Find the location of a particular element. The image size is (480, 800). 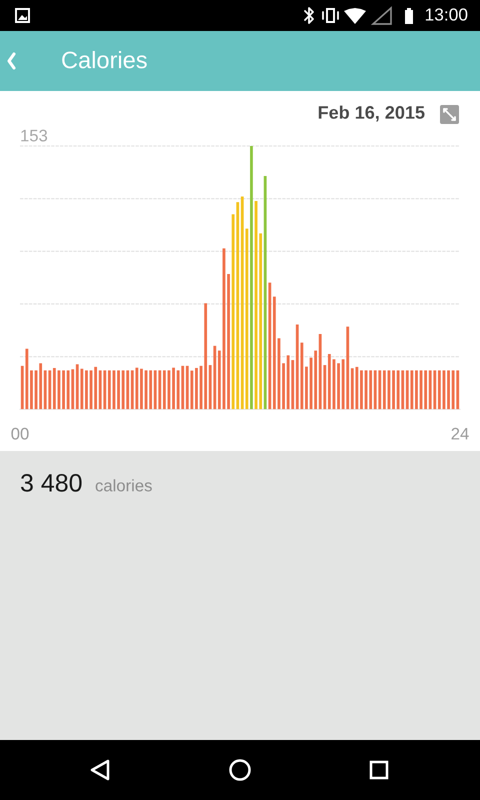

text: 13:00 is located at coordinates (447, 14).